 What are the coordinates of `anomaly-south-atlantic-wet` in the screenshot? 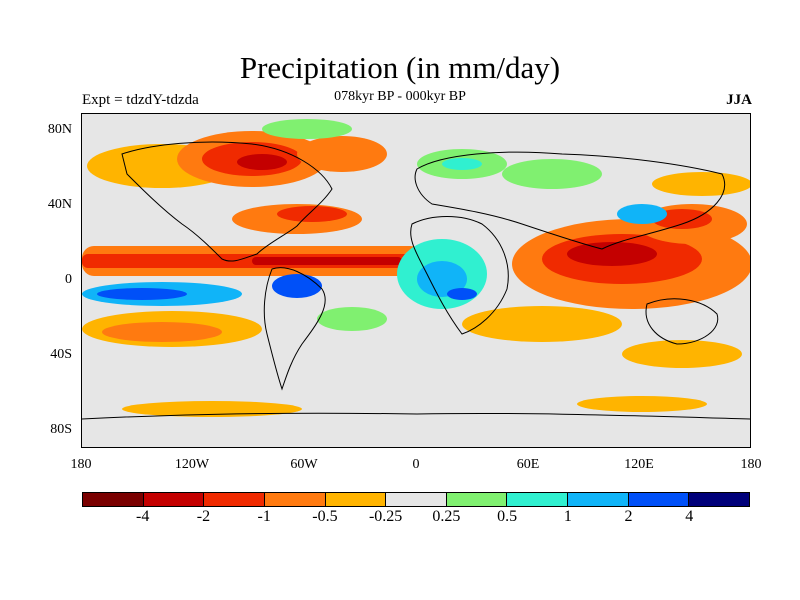 It's located at (352, 319).